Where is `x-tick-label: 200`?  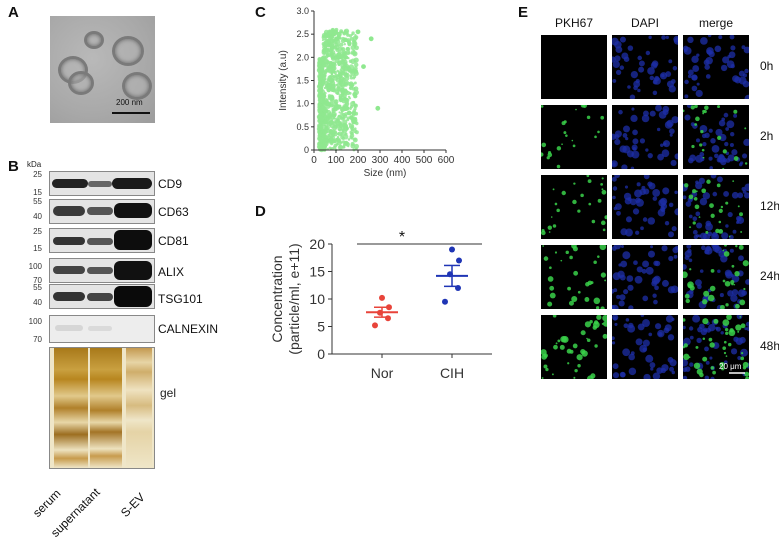
x-tick-label: 200 is located at coordinates (358, 160).